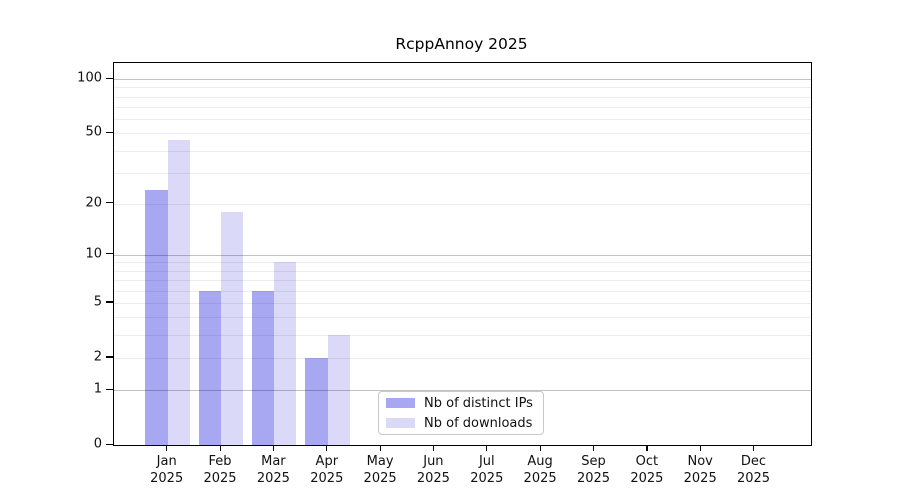  What do you see at coordinates (285, 353) in the screenshot?
I see `bar-mar-downloads` at bounding box center [285, 353].